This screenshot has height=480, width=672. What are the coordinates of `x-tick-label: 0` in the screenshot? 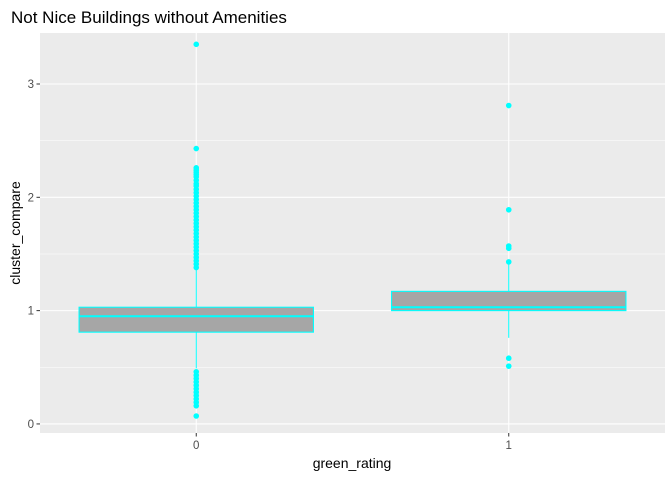 It's located at (196, 446).